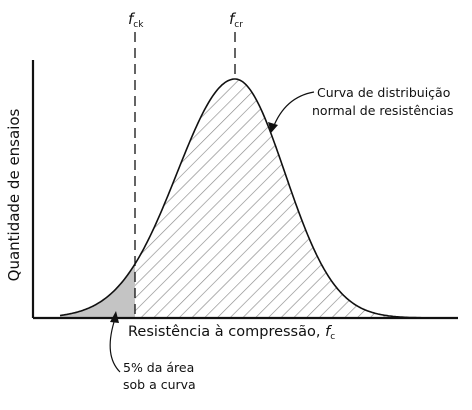  I want to click on y-axis-label: Quantidade de ensaios, so click(14, 194).